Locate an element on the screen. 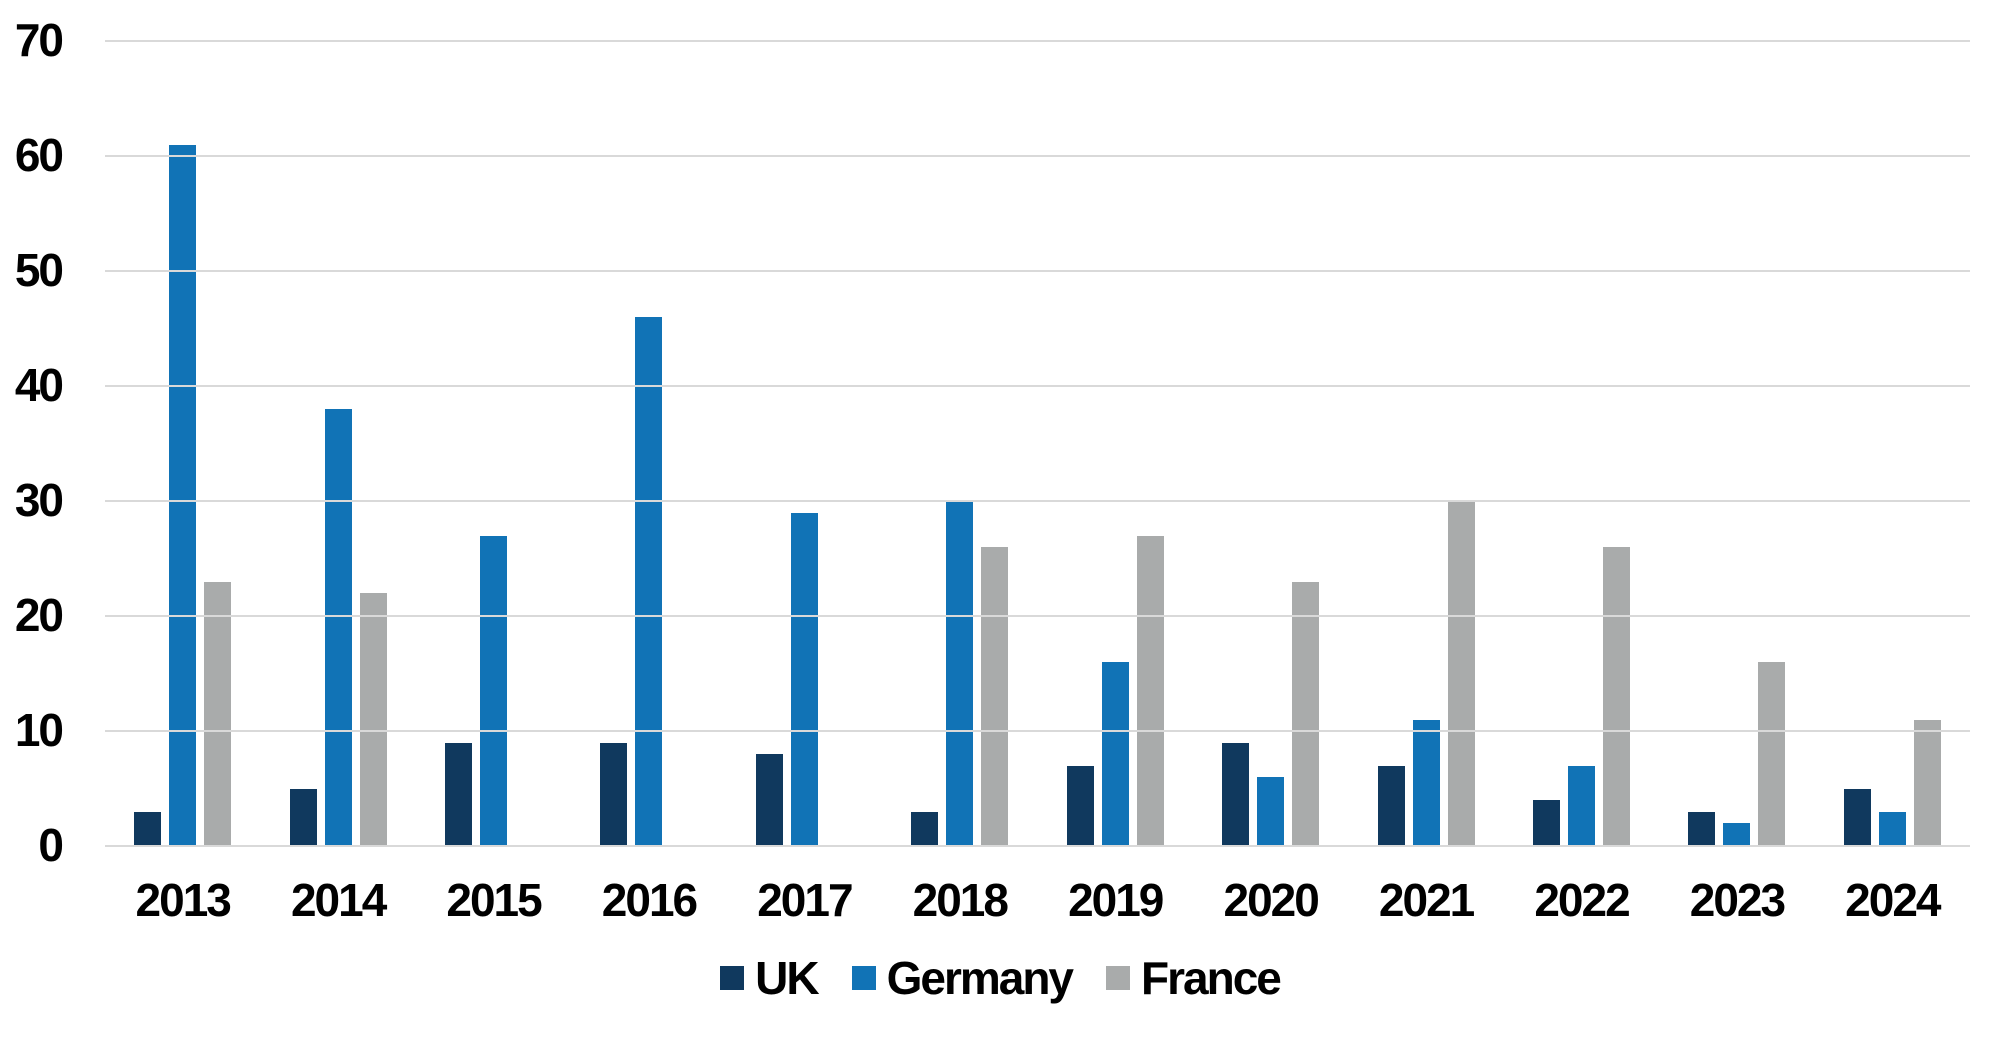 The width and height of the screenshot is (2000, 1037). bar-uk-2021 is located at coordinates (1391, 805).